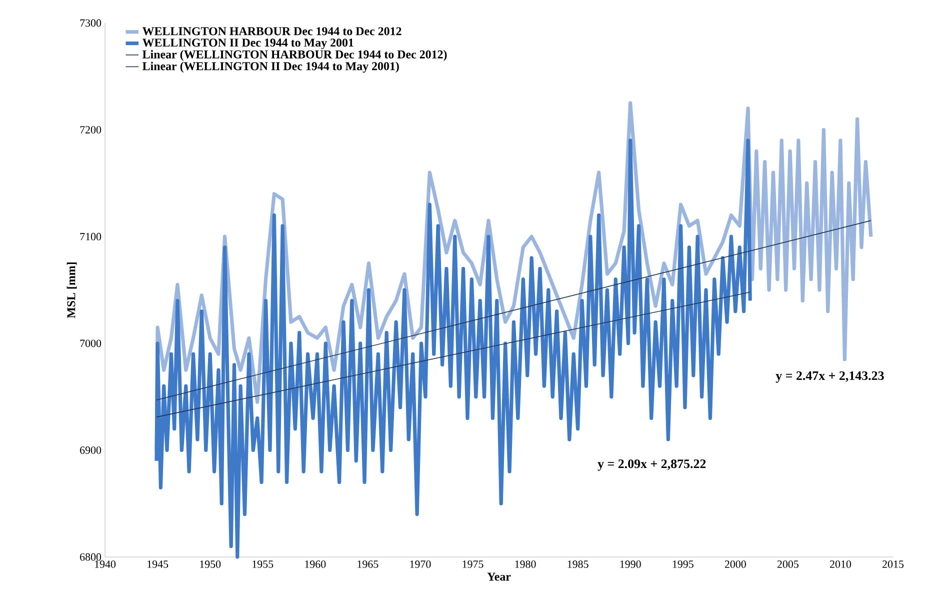  What do you see at coordinates (830, 377) in the screenshot?
I see `annotation: y = 2.47x + 2,143.23` at bounding box center [830, 377].